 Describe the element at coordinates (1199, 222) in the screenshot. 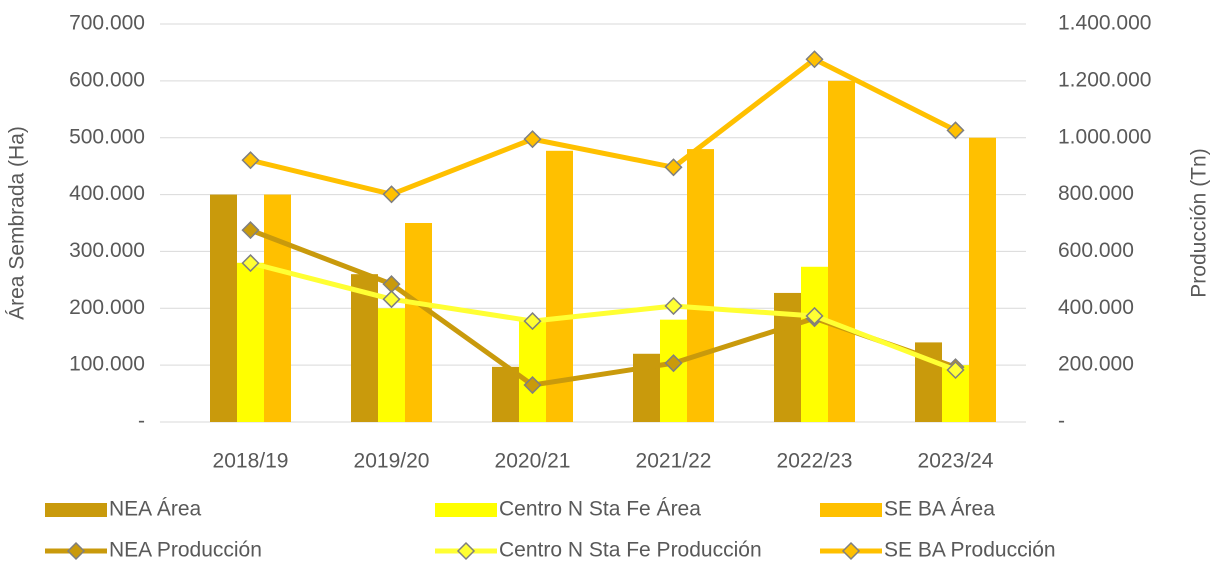

I see `y2-axis-title: Producción (Tn)` at that location.